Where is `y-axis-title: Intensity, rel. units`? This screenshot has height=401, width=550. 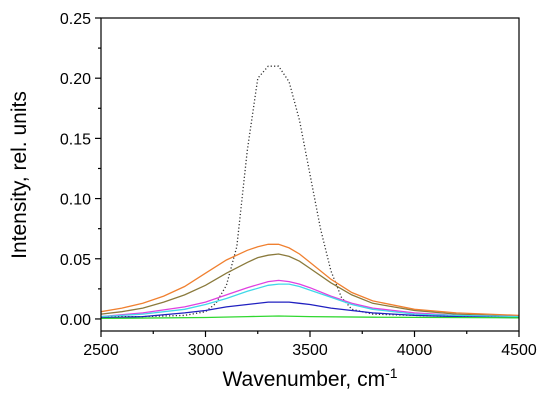
y-axis-title: Intensity, rel. units is located at coordinates (19, 175).